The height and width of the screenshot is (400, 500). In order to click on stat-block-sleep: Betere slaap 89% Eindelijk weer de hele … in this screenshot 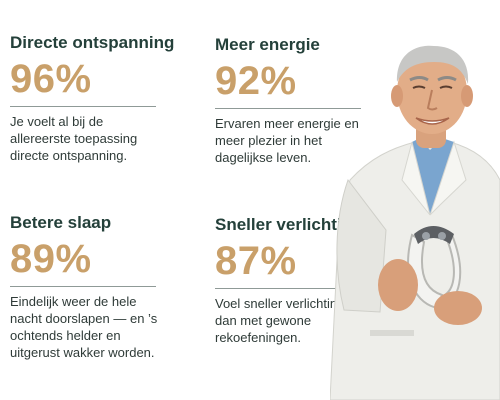, I will do `click(85, 287)`.